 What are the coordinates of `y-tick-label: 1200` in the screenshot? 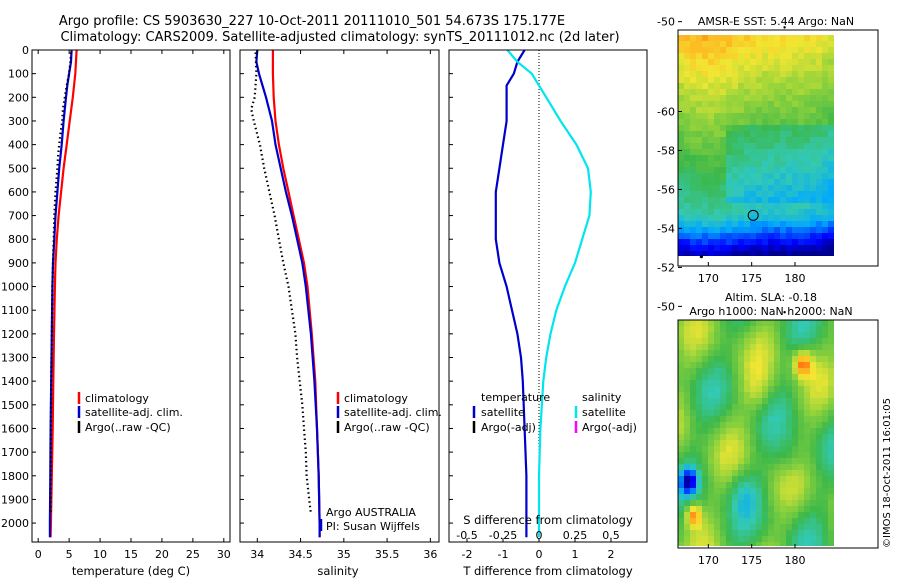 It's located at (15, 334).